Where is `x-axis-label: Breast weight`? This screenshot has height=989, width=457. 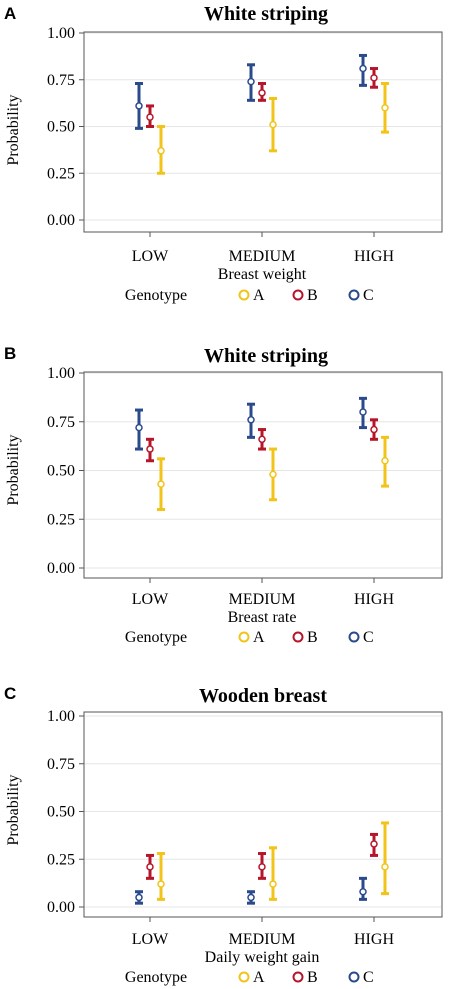 x-axis-label: Breast weight is located at coordinates (262, 274).